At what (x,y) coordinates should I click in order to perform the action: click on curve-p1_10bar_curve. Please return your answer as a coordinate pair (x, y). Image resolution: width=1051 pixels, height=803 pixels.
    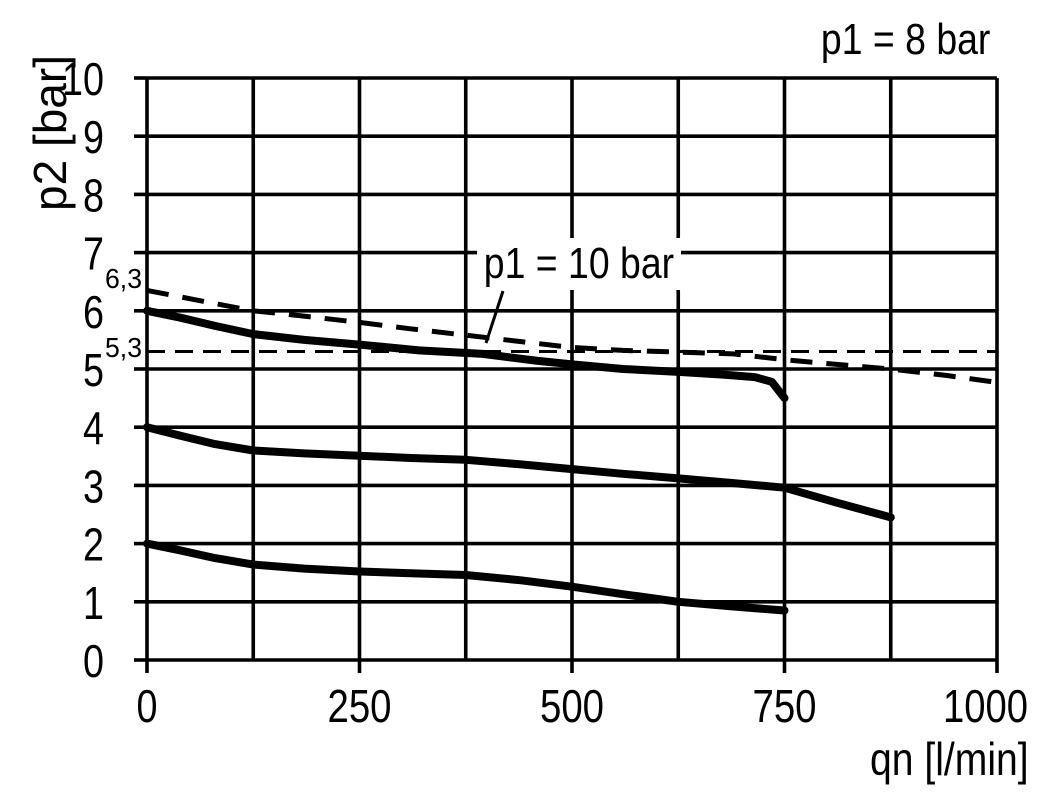
    Looking at the image, I should click on (572, 336).